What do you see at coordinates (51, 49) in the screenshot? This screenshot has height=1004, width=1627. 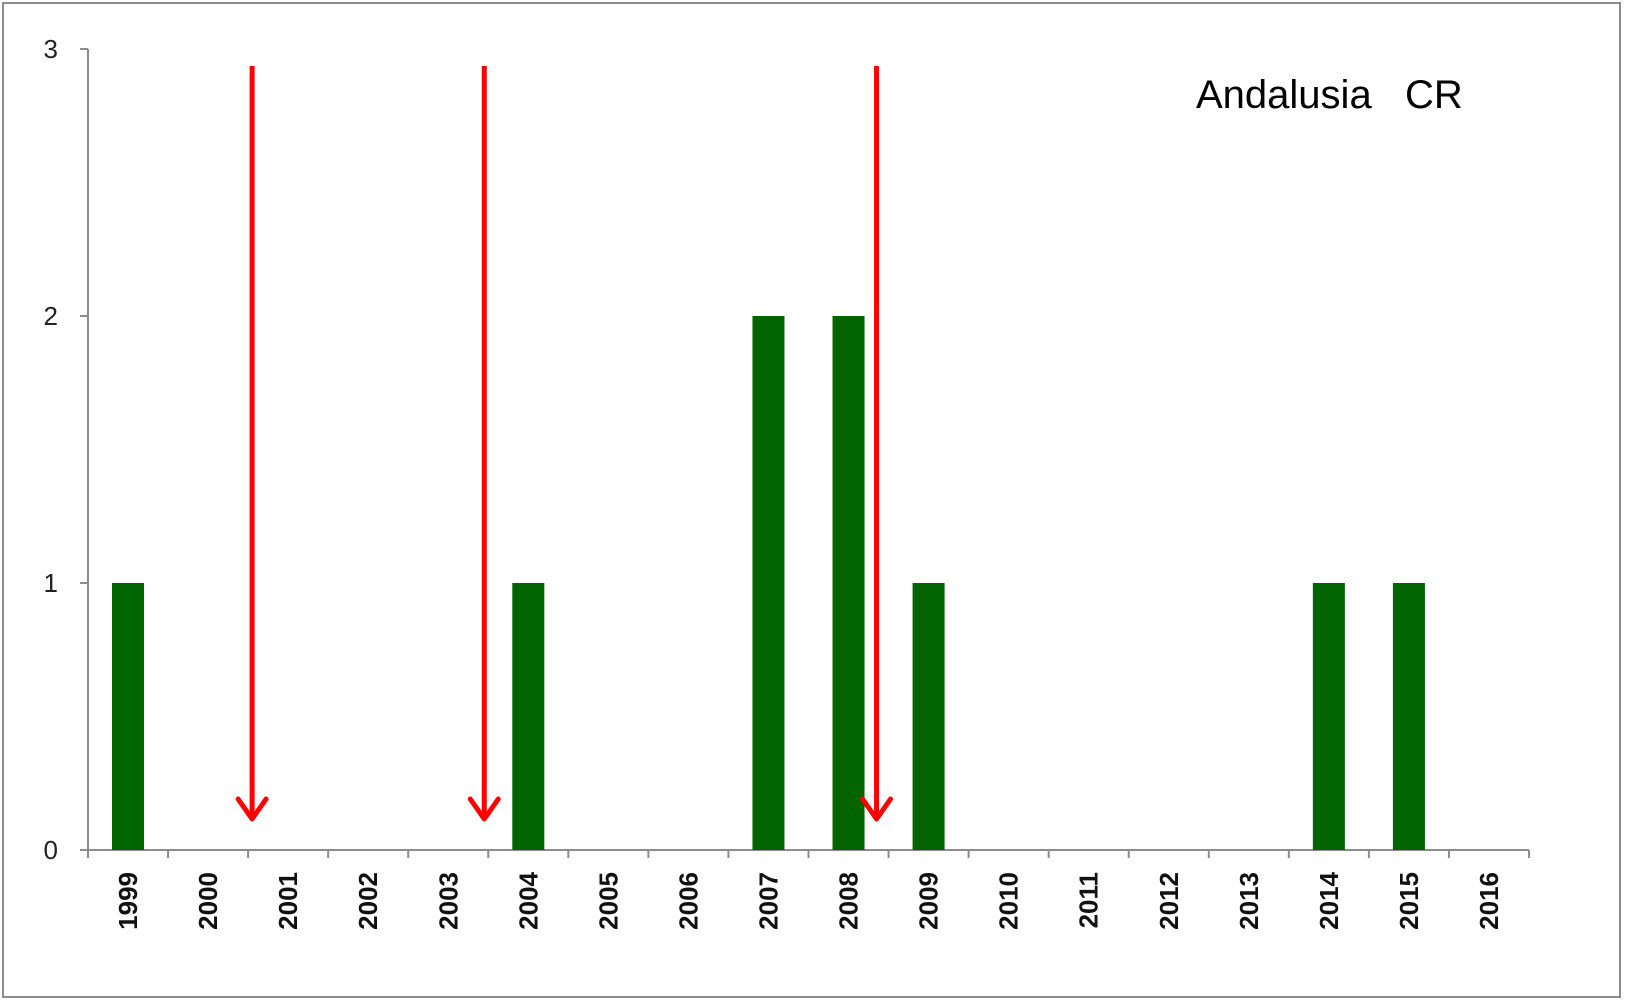 I see `y-tick-label: 3` at bounding box center [51, 49].